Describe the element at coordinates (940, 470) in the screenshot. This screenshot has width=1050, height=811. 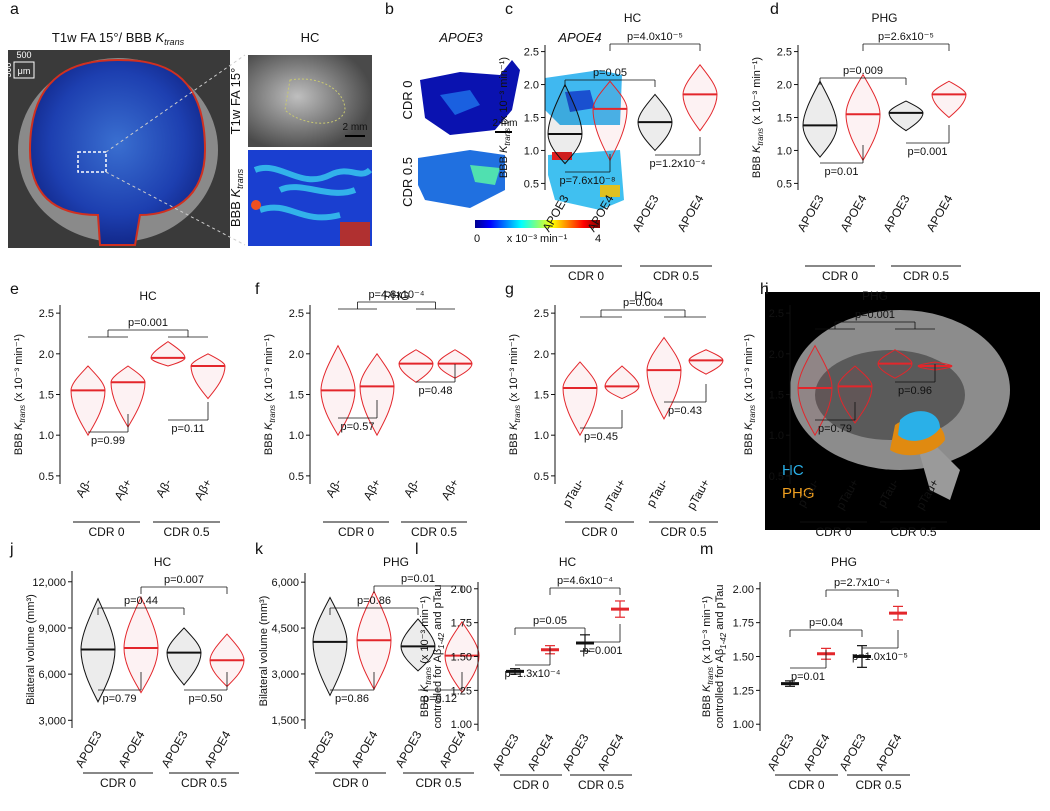
I see `brainstem` at that location.